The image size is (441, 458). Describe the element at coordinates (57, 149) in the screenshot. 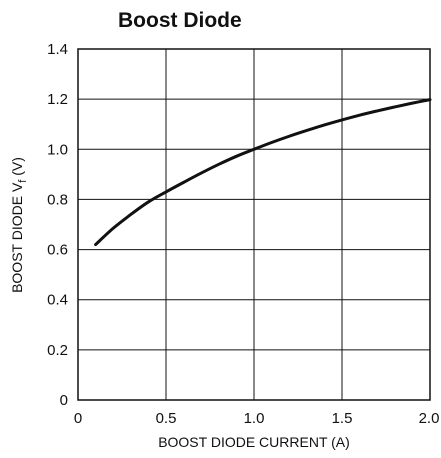

I see `y-tick-label-5: 1.0` at that location.